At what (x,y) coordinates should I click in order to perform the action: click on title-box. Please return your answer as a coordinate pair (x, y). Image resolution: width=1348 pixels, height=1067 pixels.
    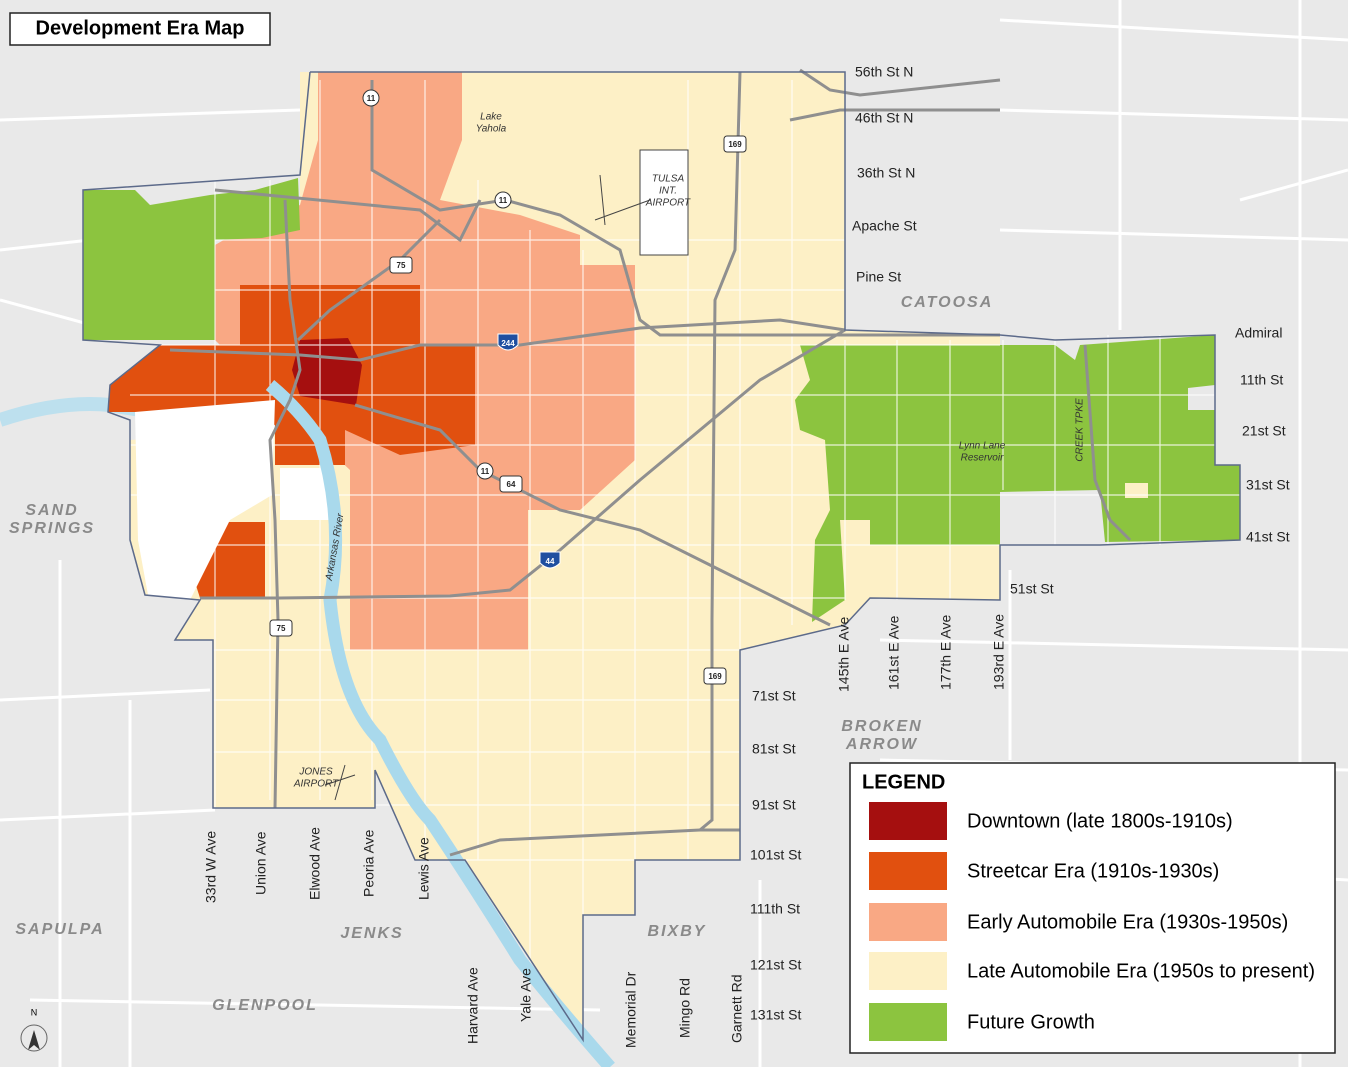
    Looking at the image, I should click on (140, 29).